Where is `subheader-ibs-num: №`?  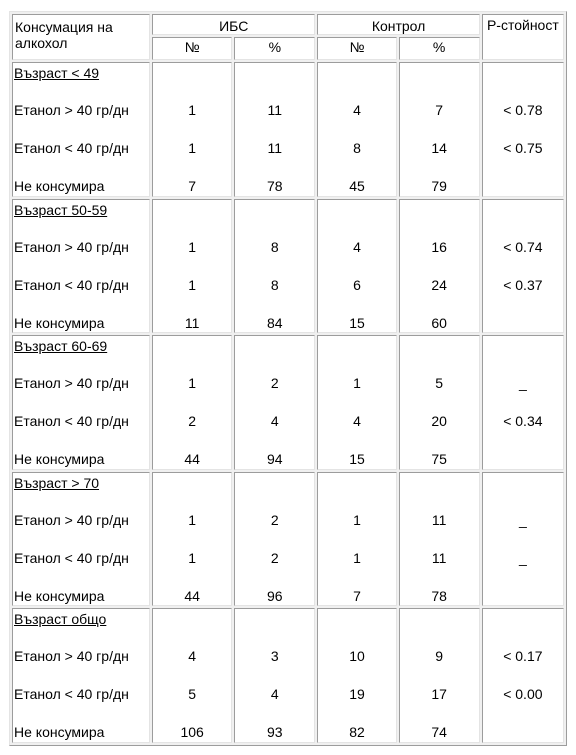 subheader-ibs-num: № is located at coordinates (192, 47).